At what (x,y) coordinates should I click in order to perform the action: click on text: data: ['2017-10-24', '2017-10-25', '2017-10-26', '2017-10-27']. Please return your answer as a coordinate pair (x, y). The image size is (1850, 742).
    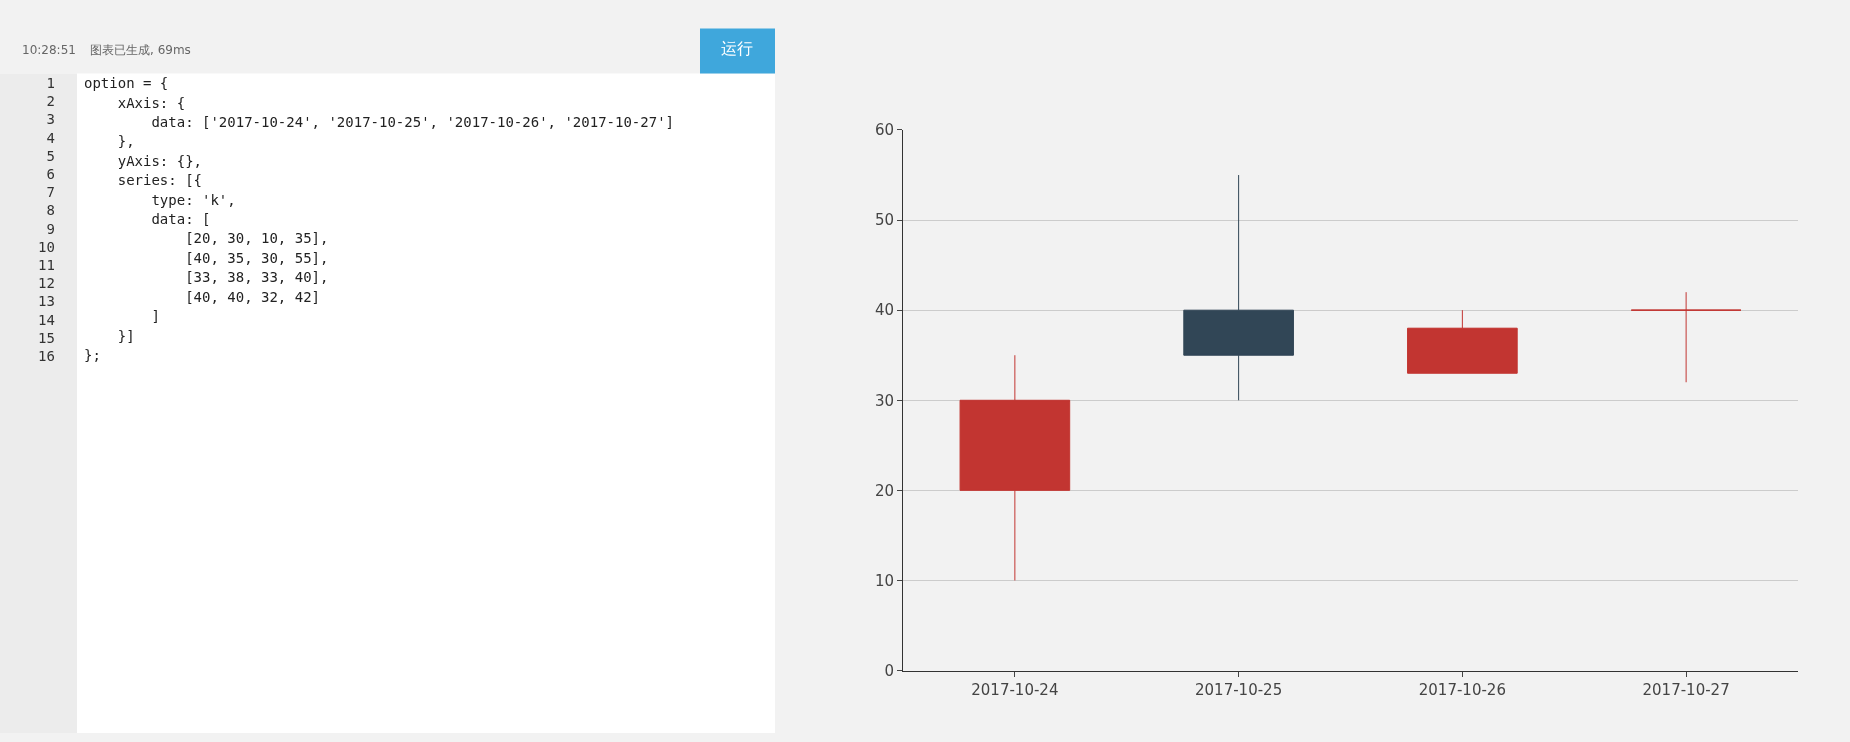
    Looking at the image, I should click on (379, 122).